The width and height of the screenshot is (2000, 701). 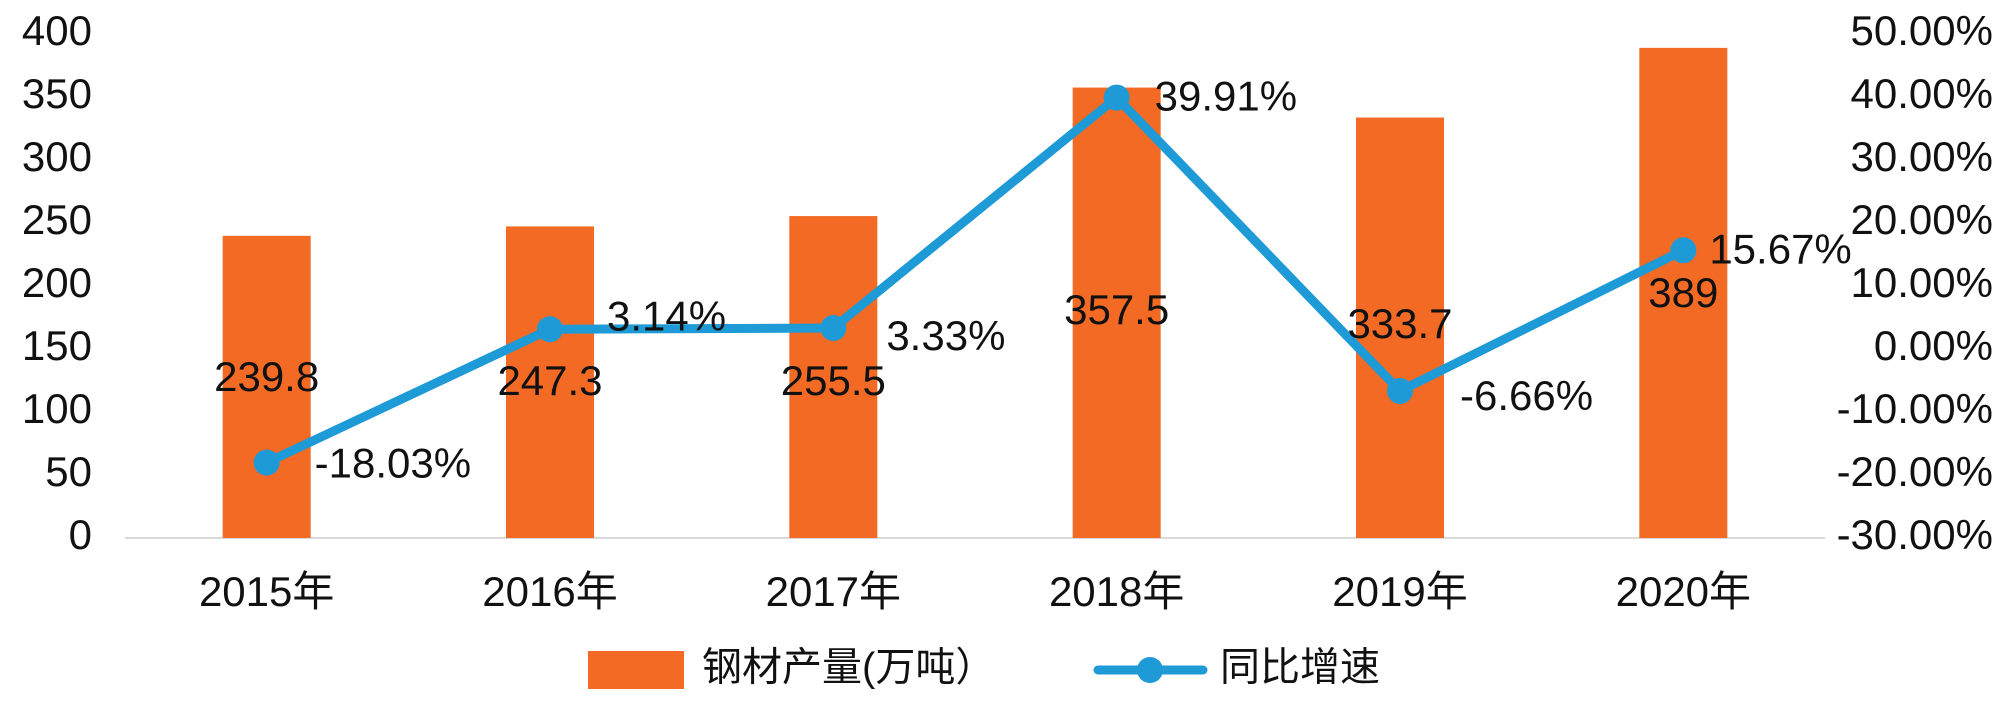 I want to click on right-axis-tick: -20.00%, so click(x=1915, y=471).